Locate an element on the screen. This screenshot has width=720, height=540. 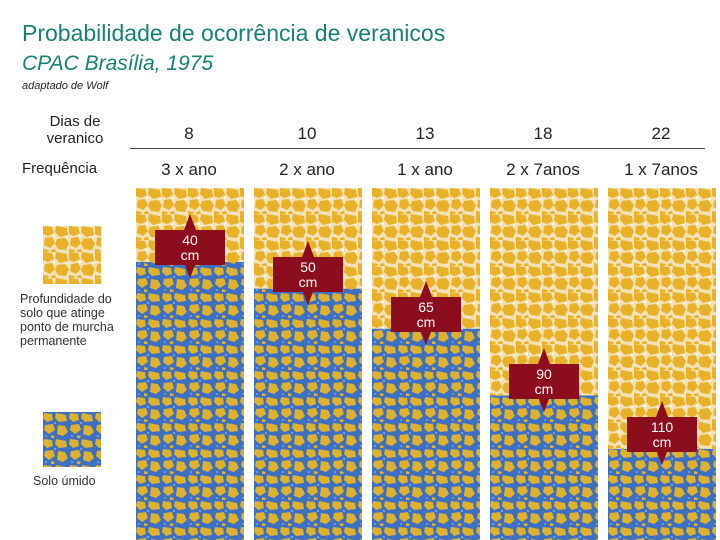
header-divider is located at coordinates (417, 148).